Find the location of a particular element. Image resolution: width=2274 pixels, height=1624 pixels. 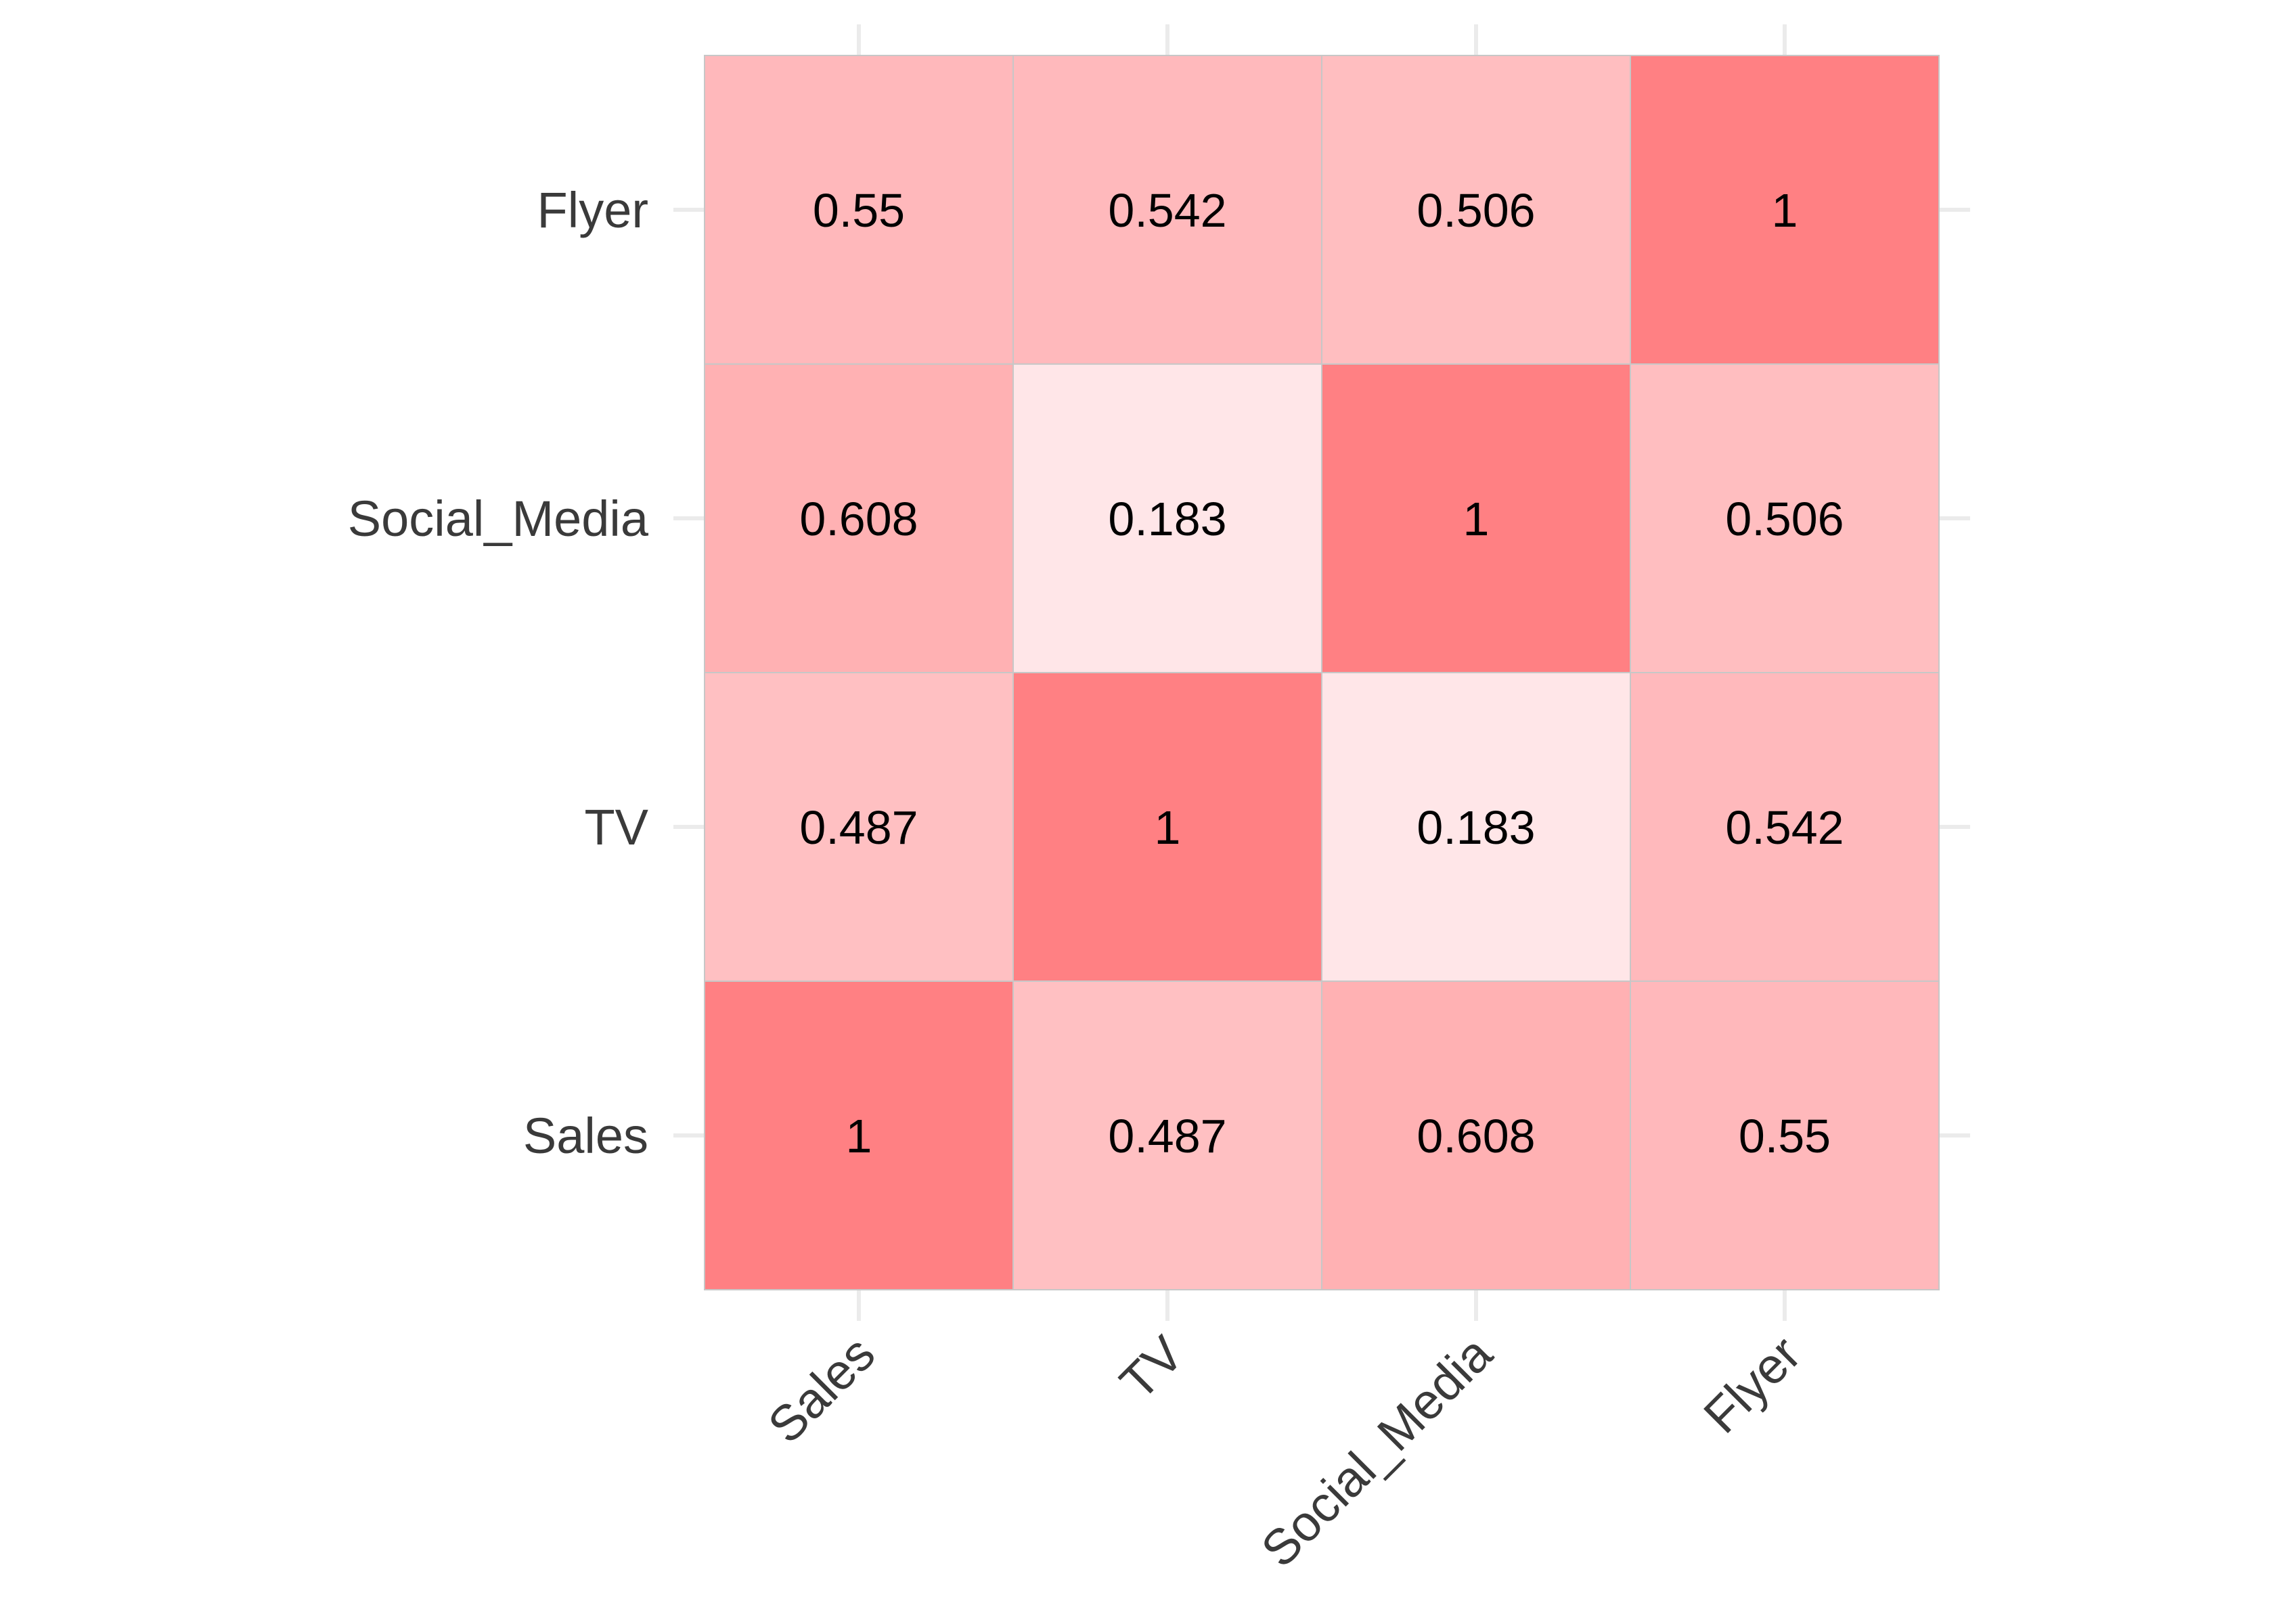

cell-value-label-flyer-flyer: 1 is located at coordinates (1785, 210).